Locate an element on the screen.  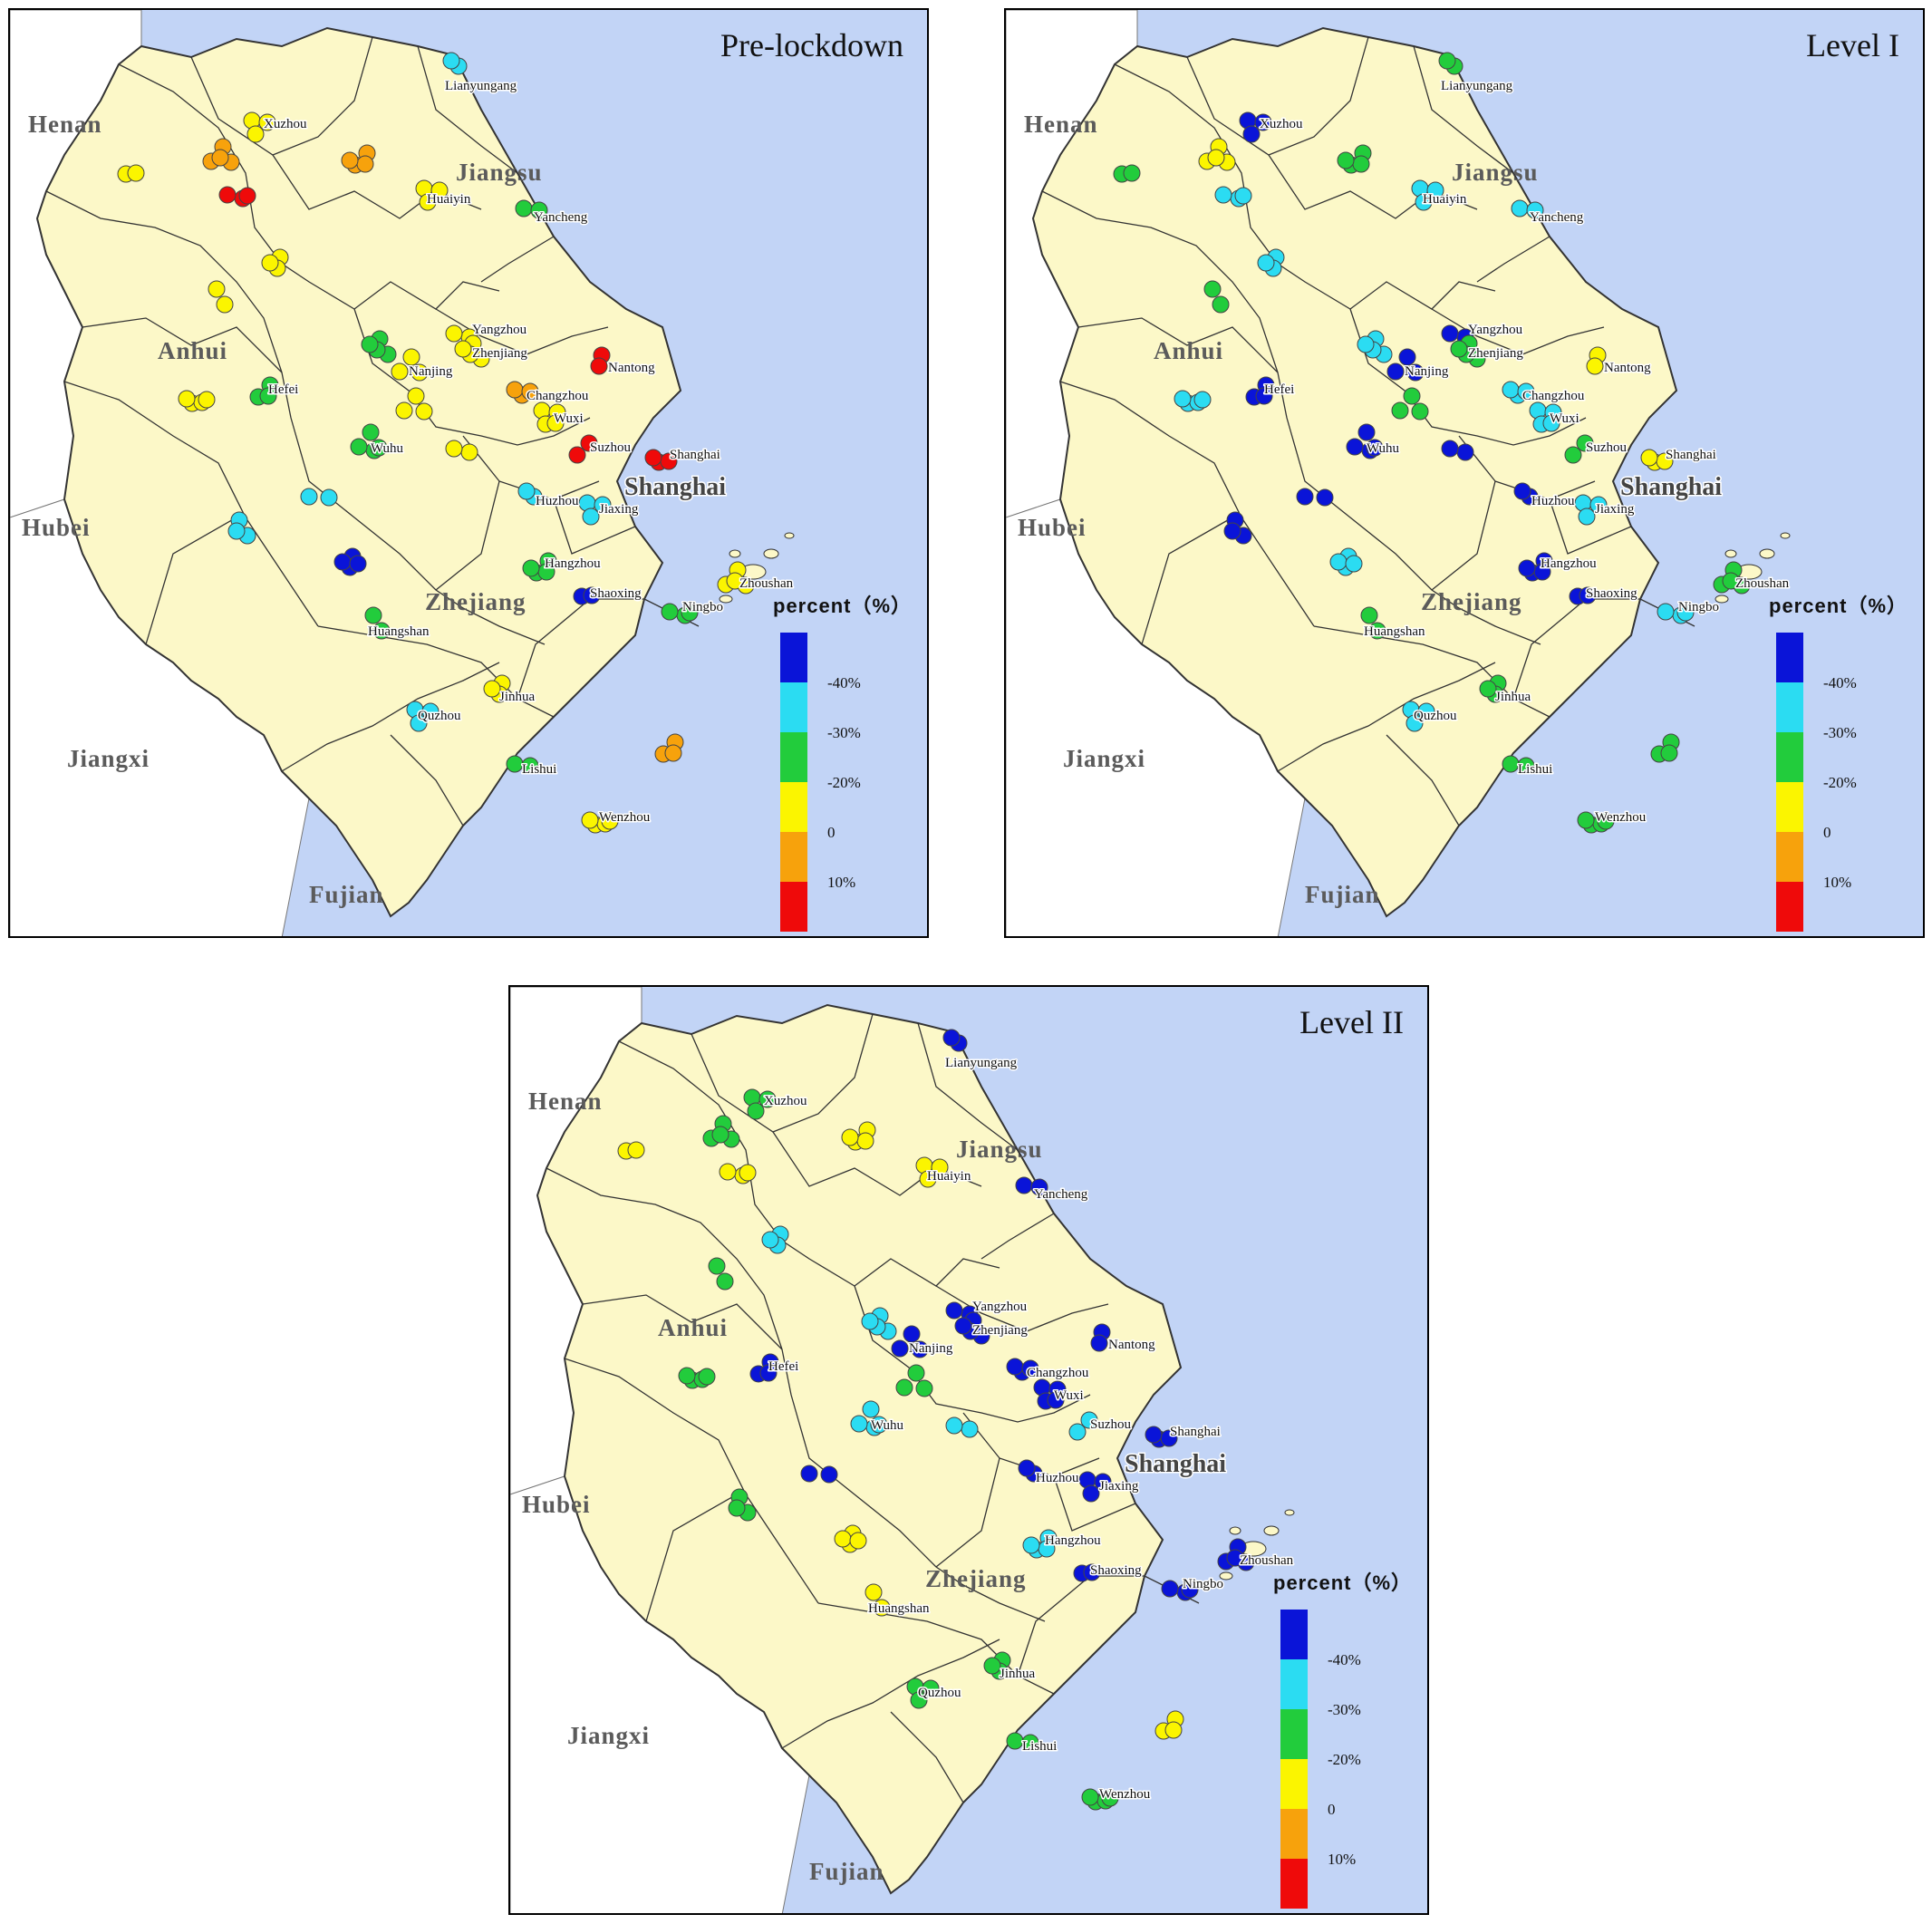
city-label-shanghai: Shanghai is located at coordinates (1195, 1432).